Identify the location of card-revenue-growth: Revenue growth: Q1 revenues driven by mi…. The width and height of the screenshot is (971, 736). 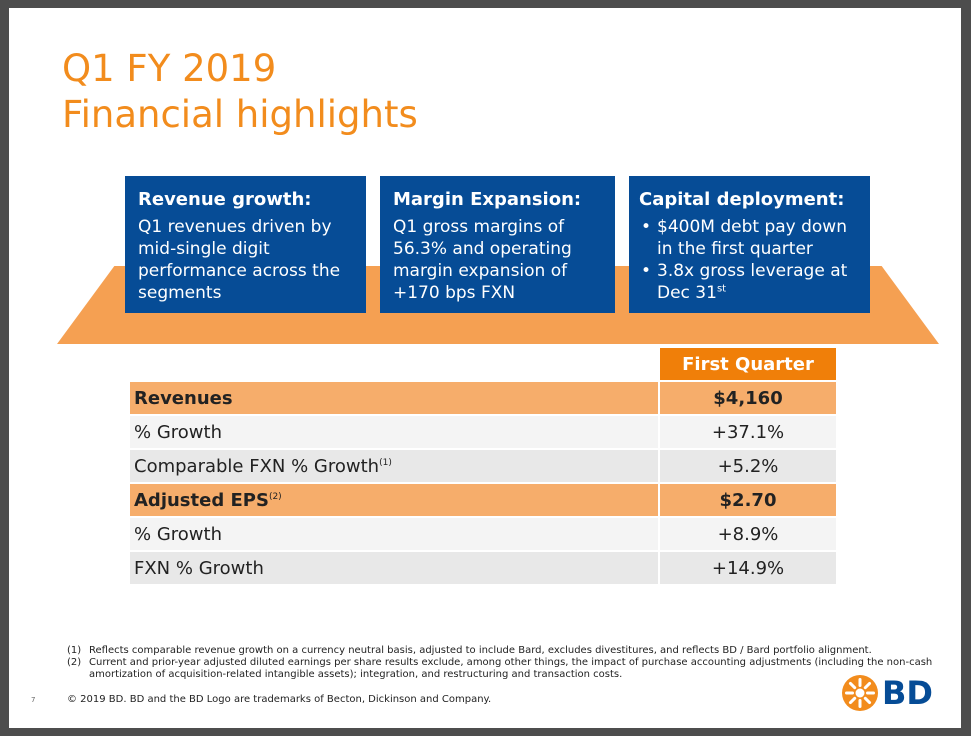
(245, 244).